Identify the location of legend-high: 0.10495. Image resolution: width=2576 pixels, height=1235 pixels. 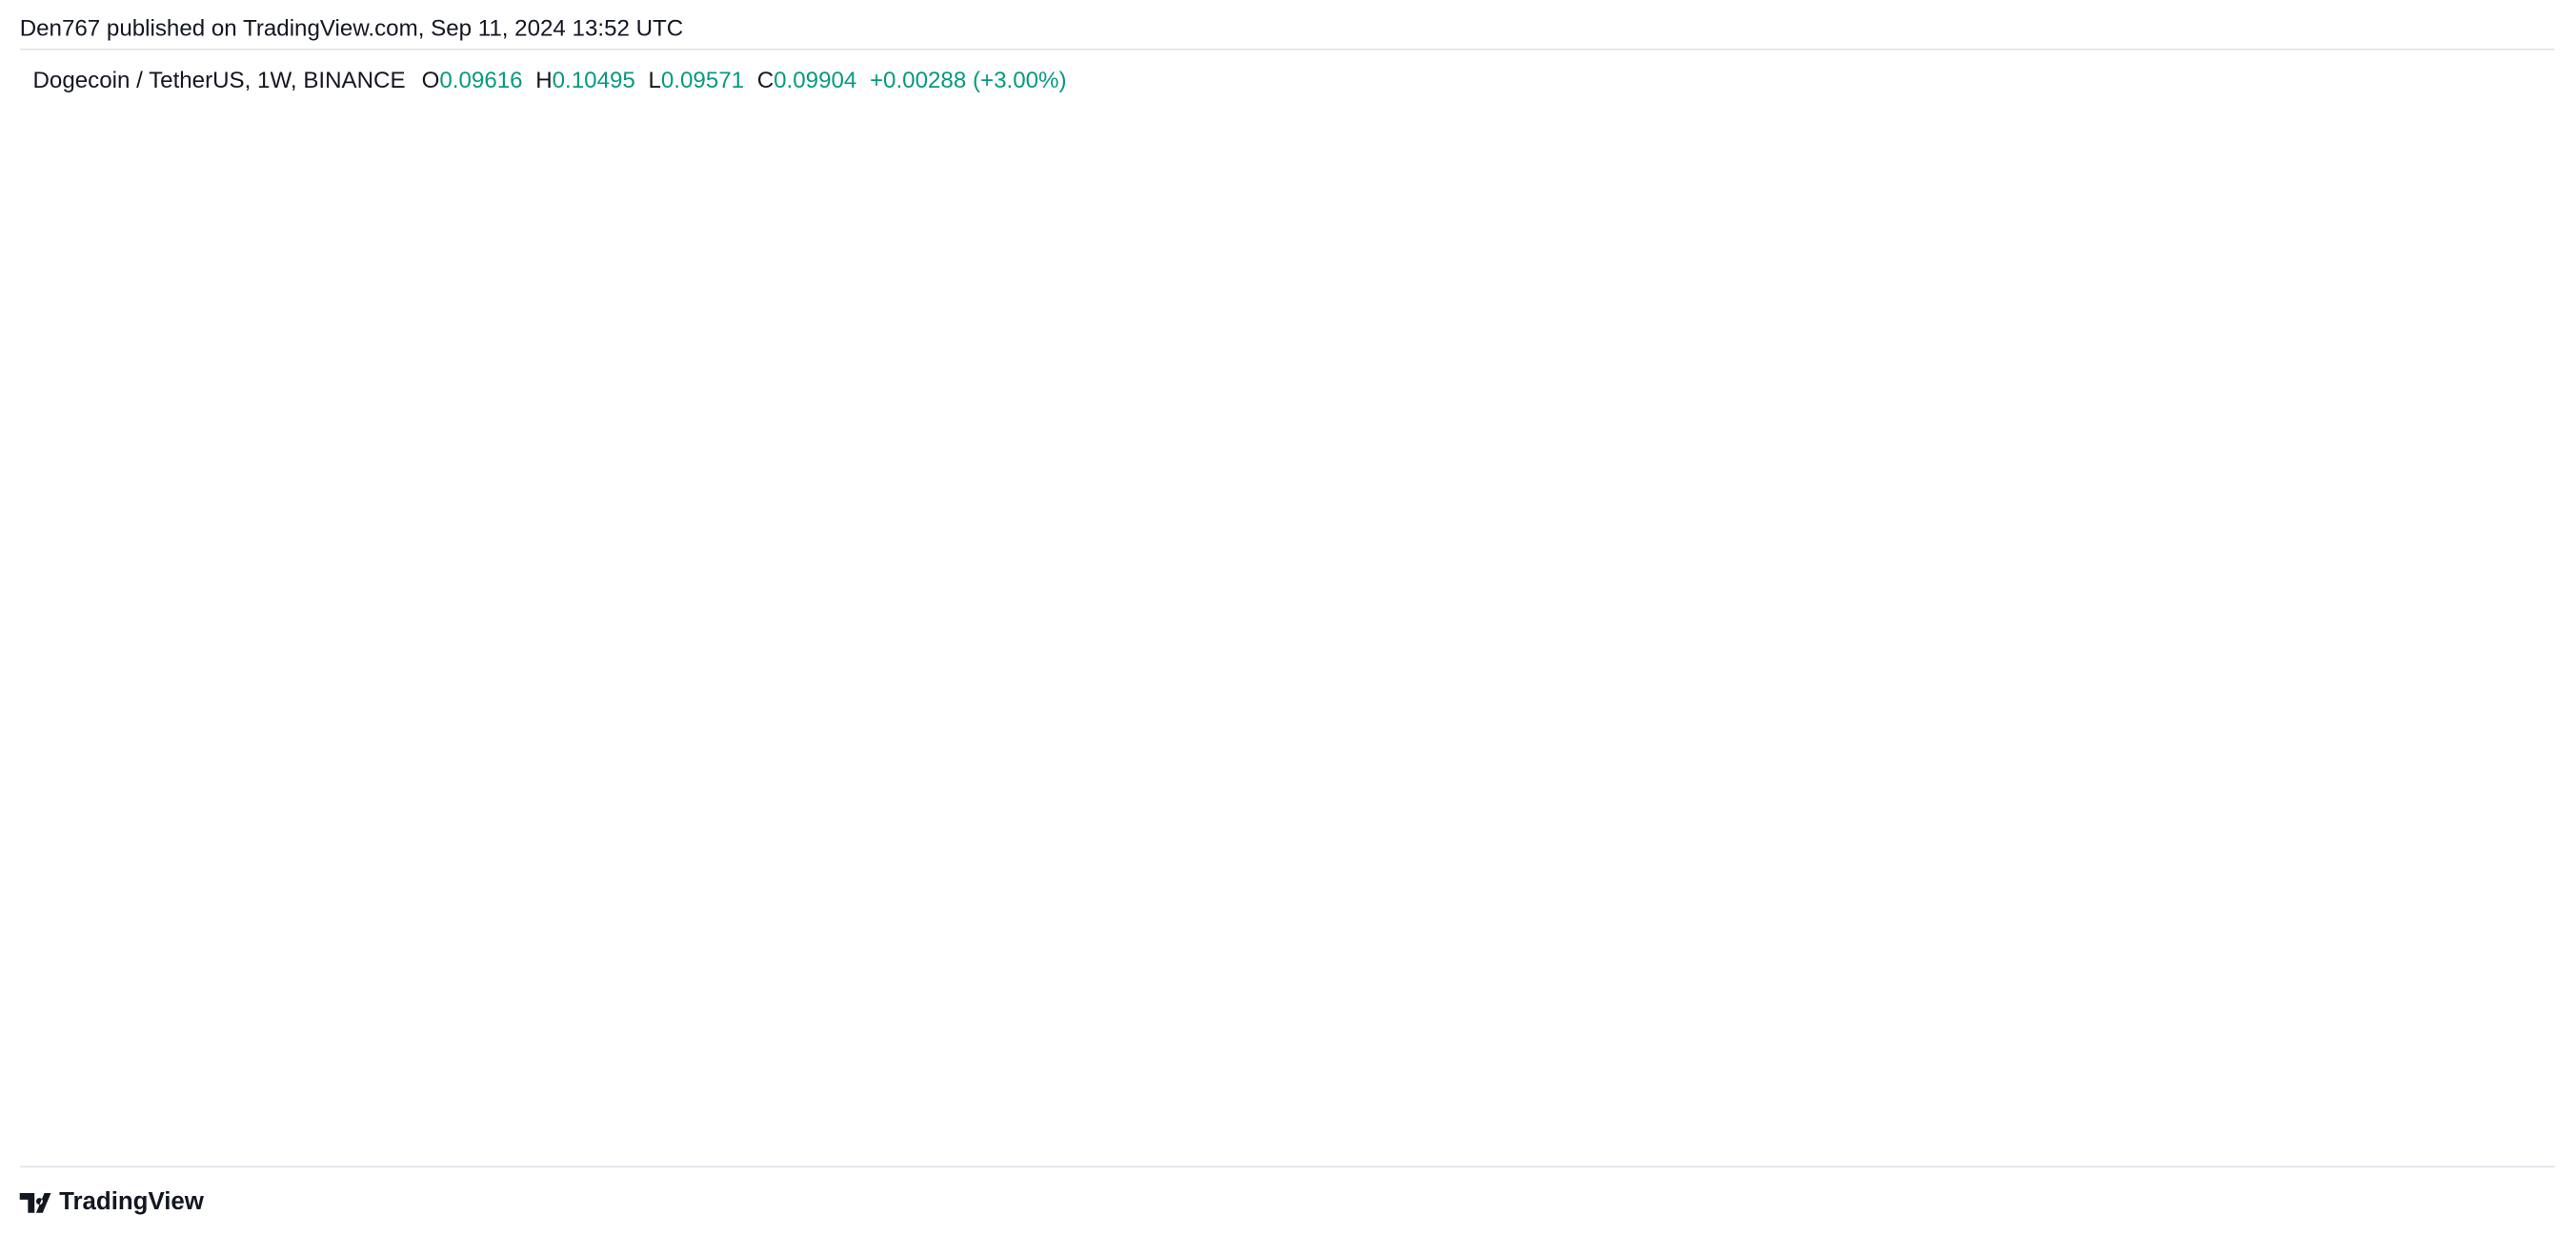
(594, 81).